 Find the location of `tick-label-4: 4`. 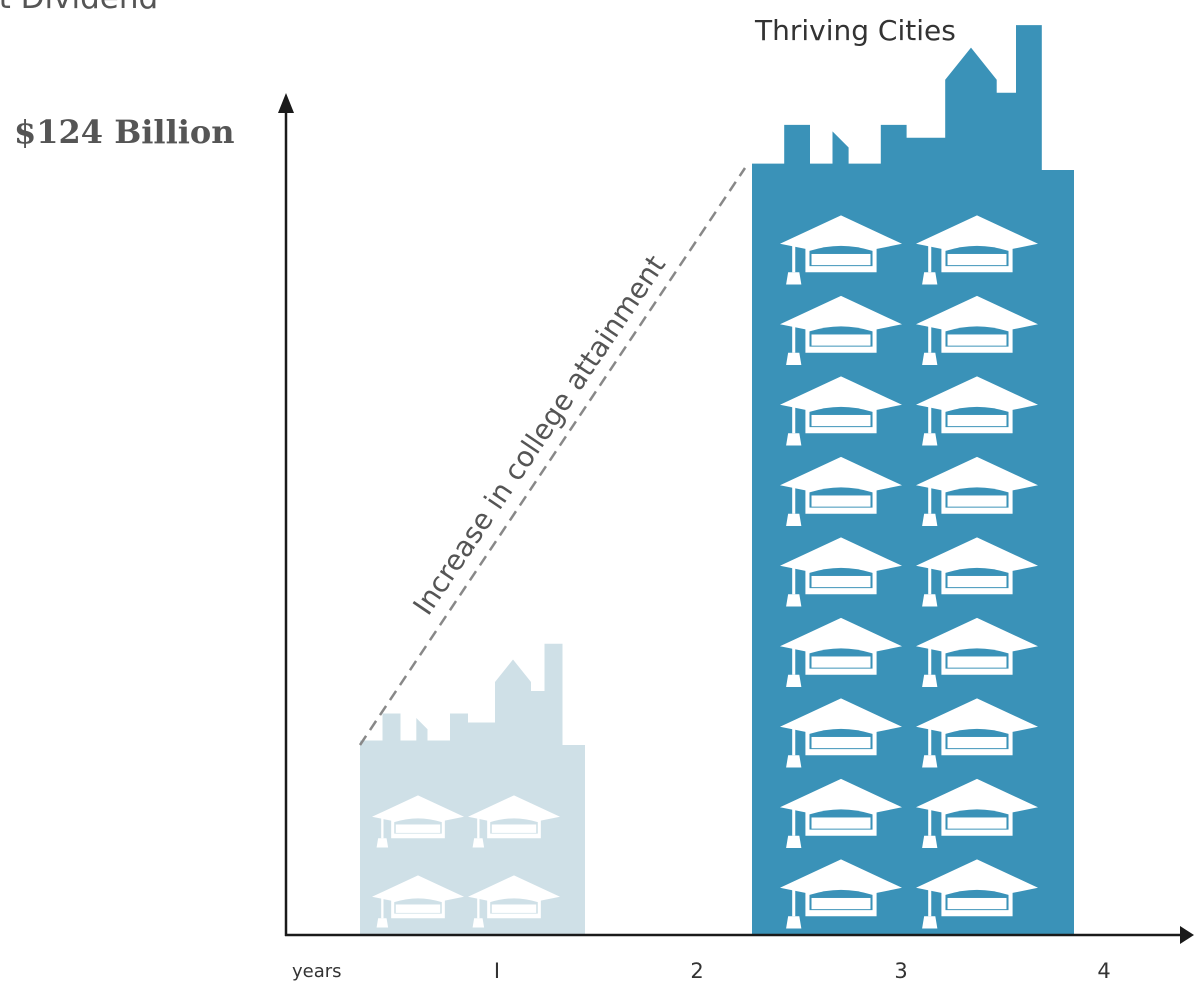

tick-label-4: 4 is located at coordinates (1103, 971).